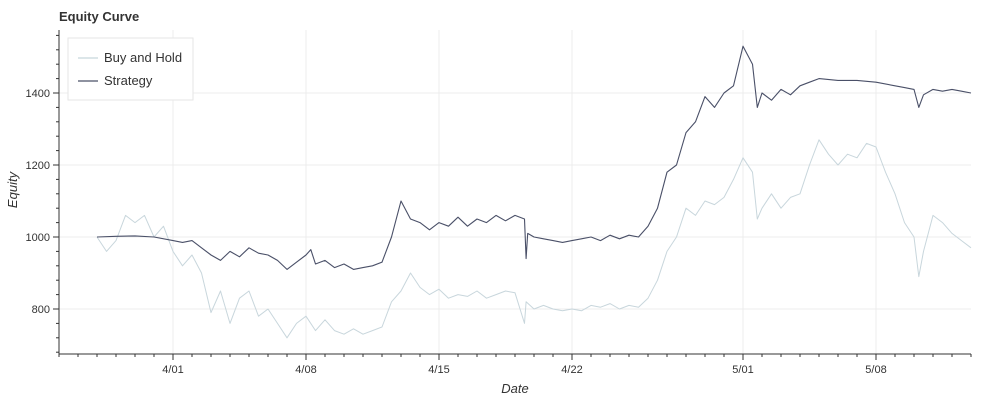 The height and width of the screenshot is (400, 1000). Describe the element at coordinates (38, 238) in the screenshot. I see `y-tick-label: 1000` at that location.